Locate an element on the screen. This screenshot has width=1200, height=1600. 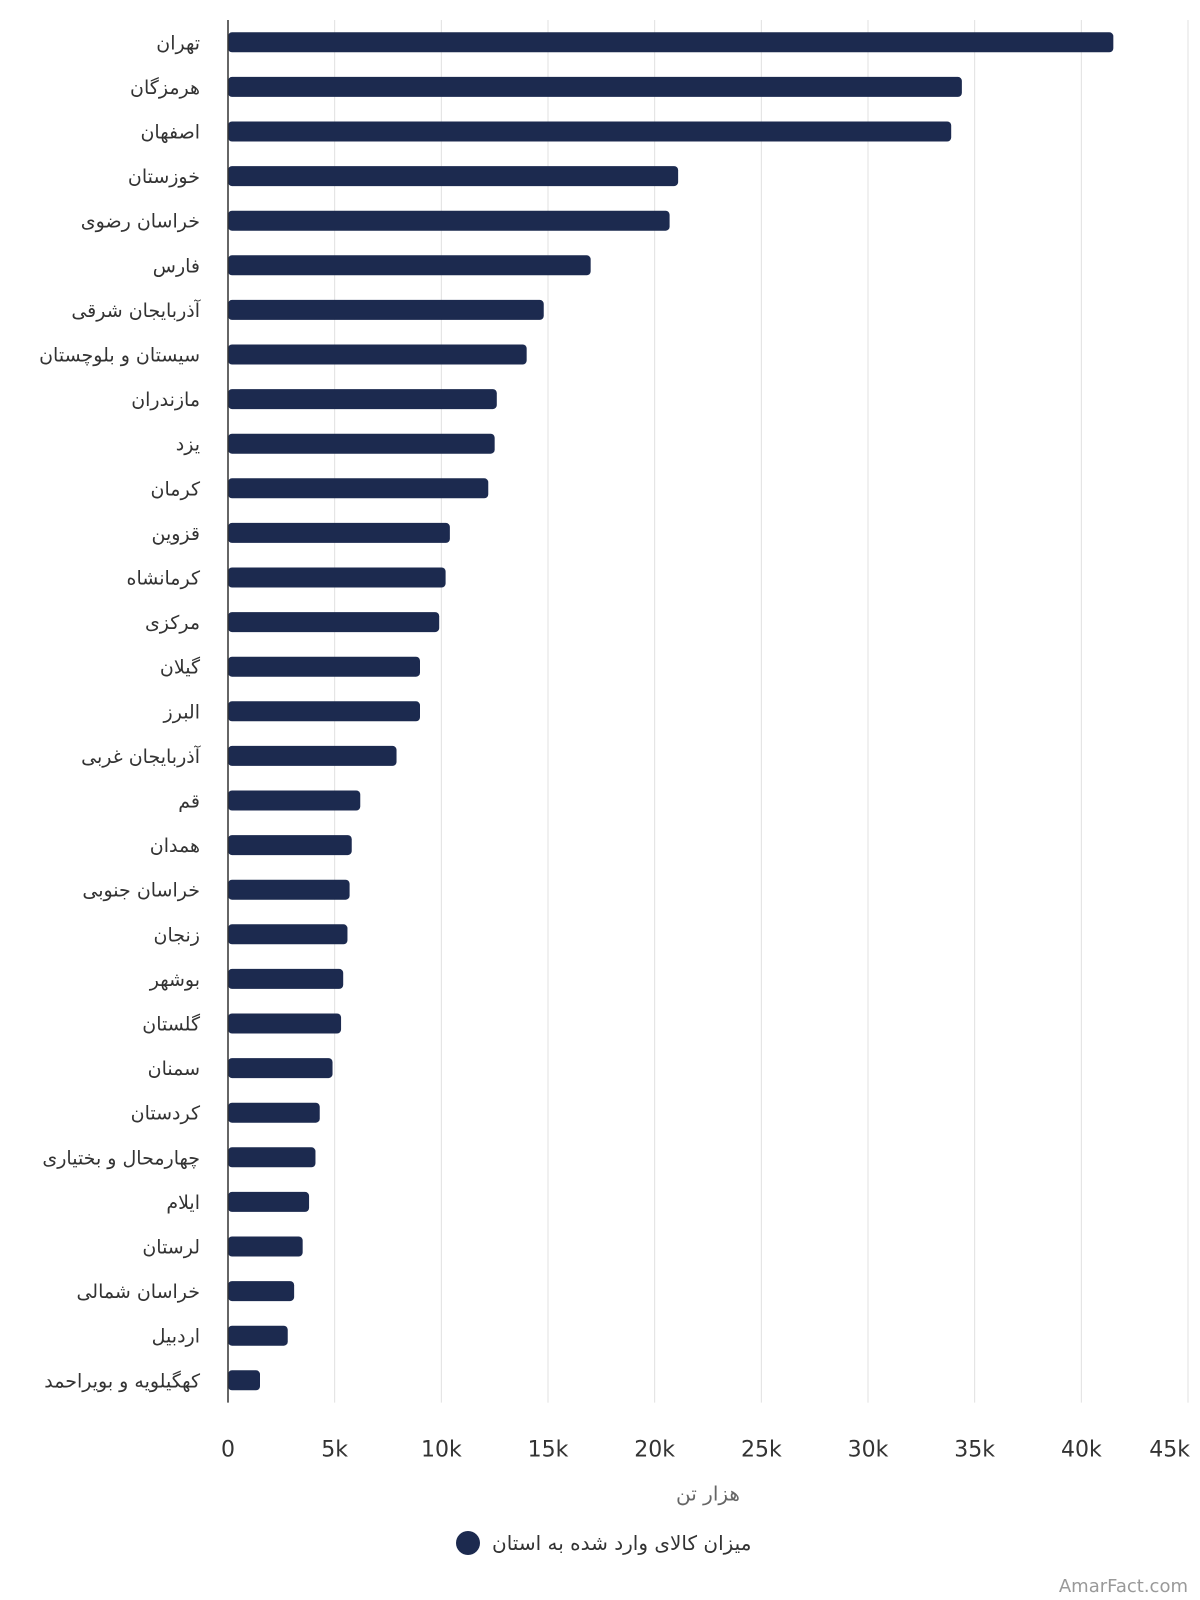
category-label: مازندران is located at coordinates (165, 400).